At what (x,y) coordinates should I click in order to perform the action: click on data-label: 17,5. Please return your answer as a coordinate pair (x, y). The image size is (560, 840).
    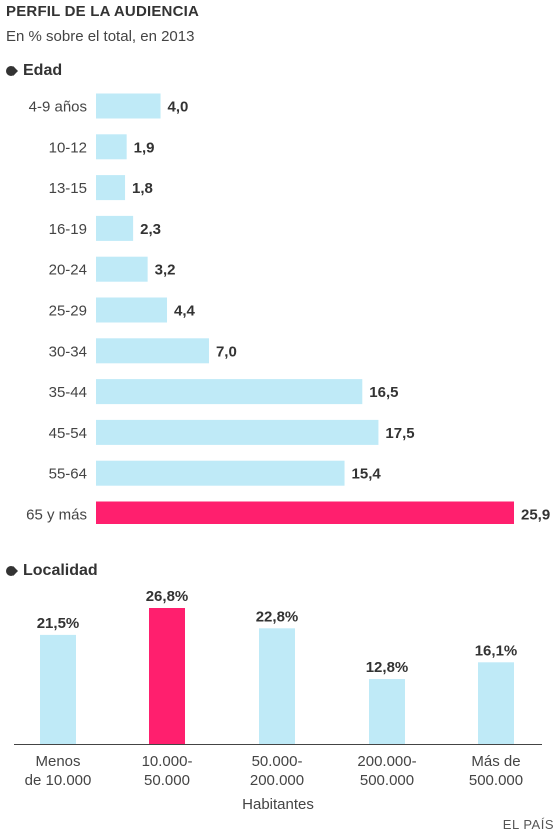
    Looking at the image, I should click on (399, 433).